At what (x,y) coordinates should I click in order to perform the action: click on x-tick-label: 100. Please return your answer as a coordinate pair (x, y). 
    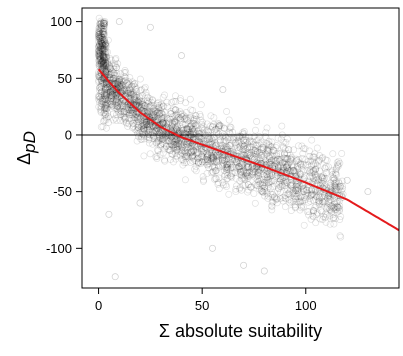
    Looking at the image, I should click on (306, 305).